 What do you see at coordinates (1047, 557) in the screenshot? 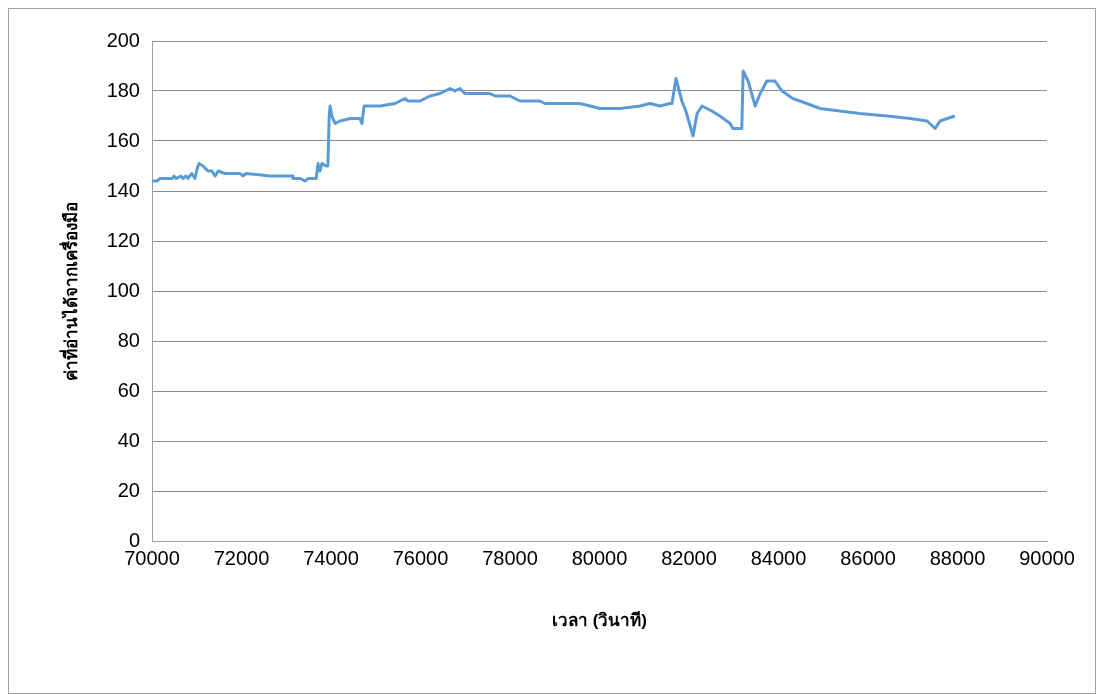
I see `x-tick-label: 90000` at bounding box center [1047, 557].